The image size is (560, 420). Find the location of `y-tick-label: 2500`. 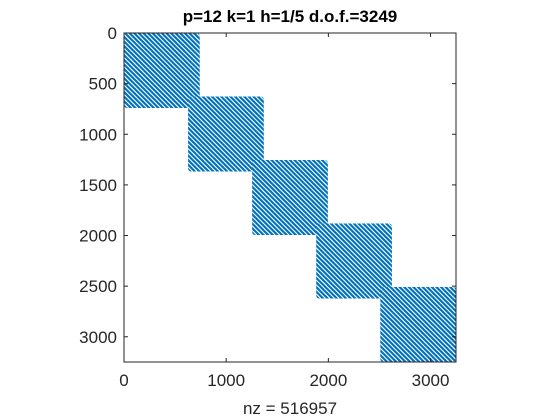

y-tick-label: 2500 is located at coordinates (98, 286).